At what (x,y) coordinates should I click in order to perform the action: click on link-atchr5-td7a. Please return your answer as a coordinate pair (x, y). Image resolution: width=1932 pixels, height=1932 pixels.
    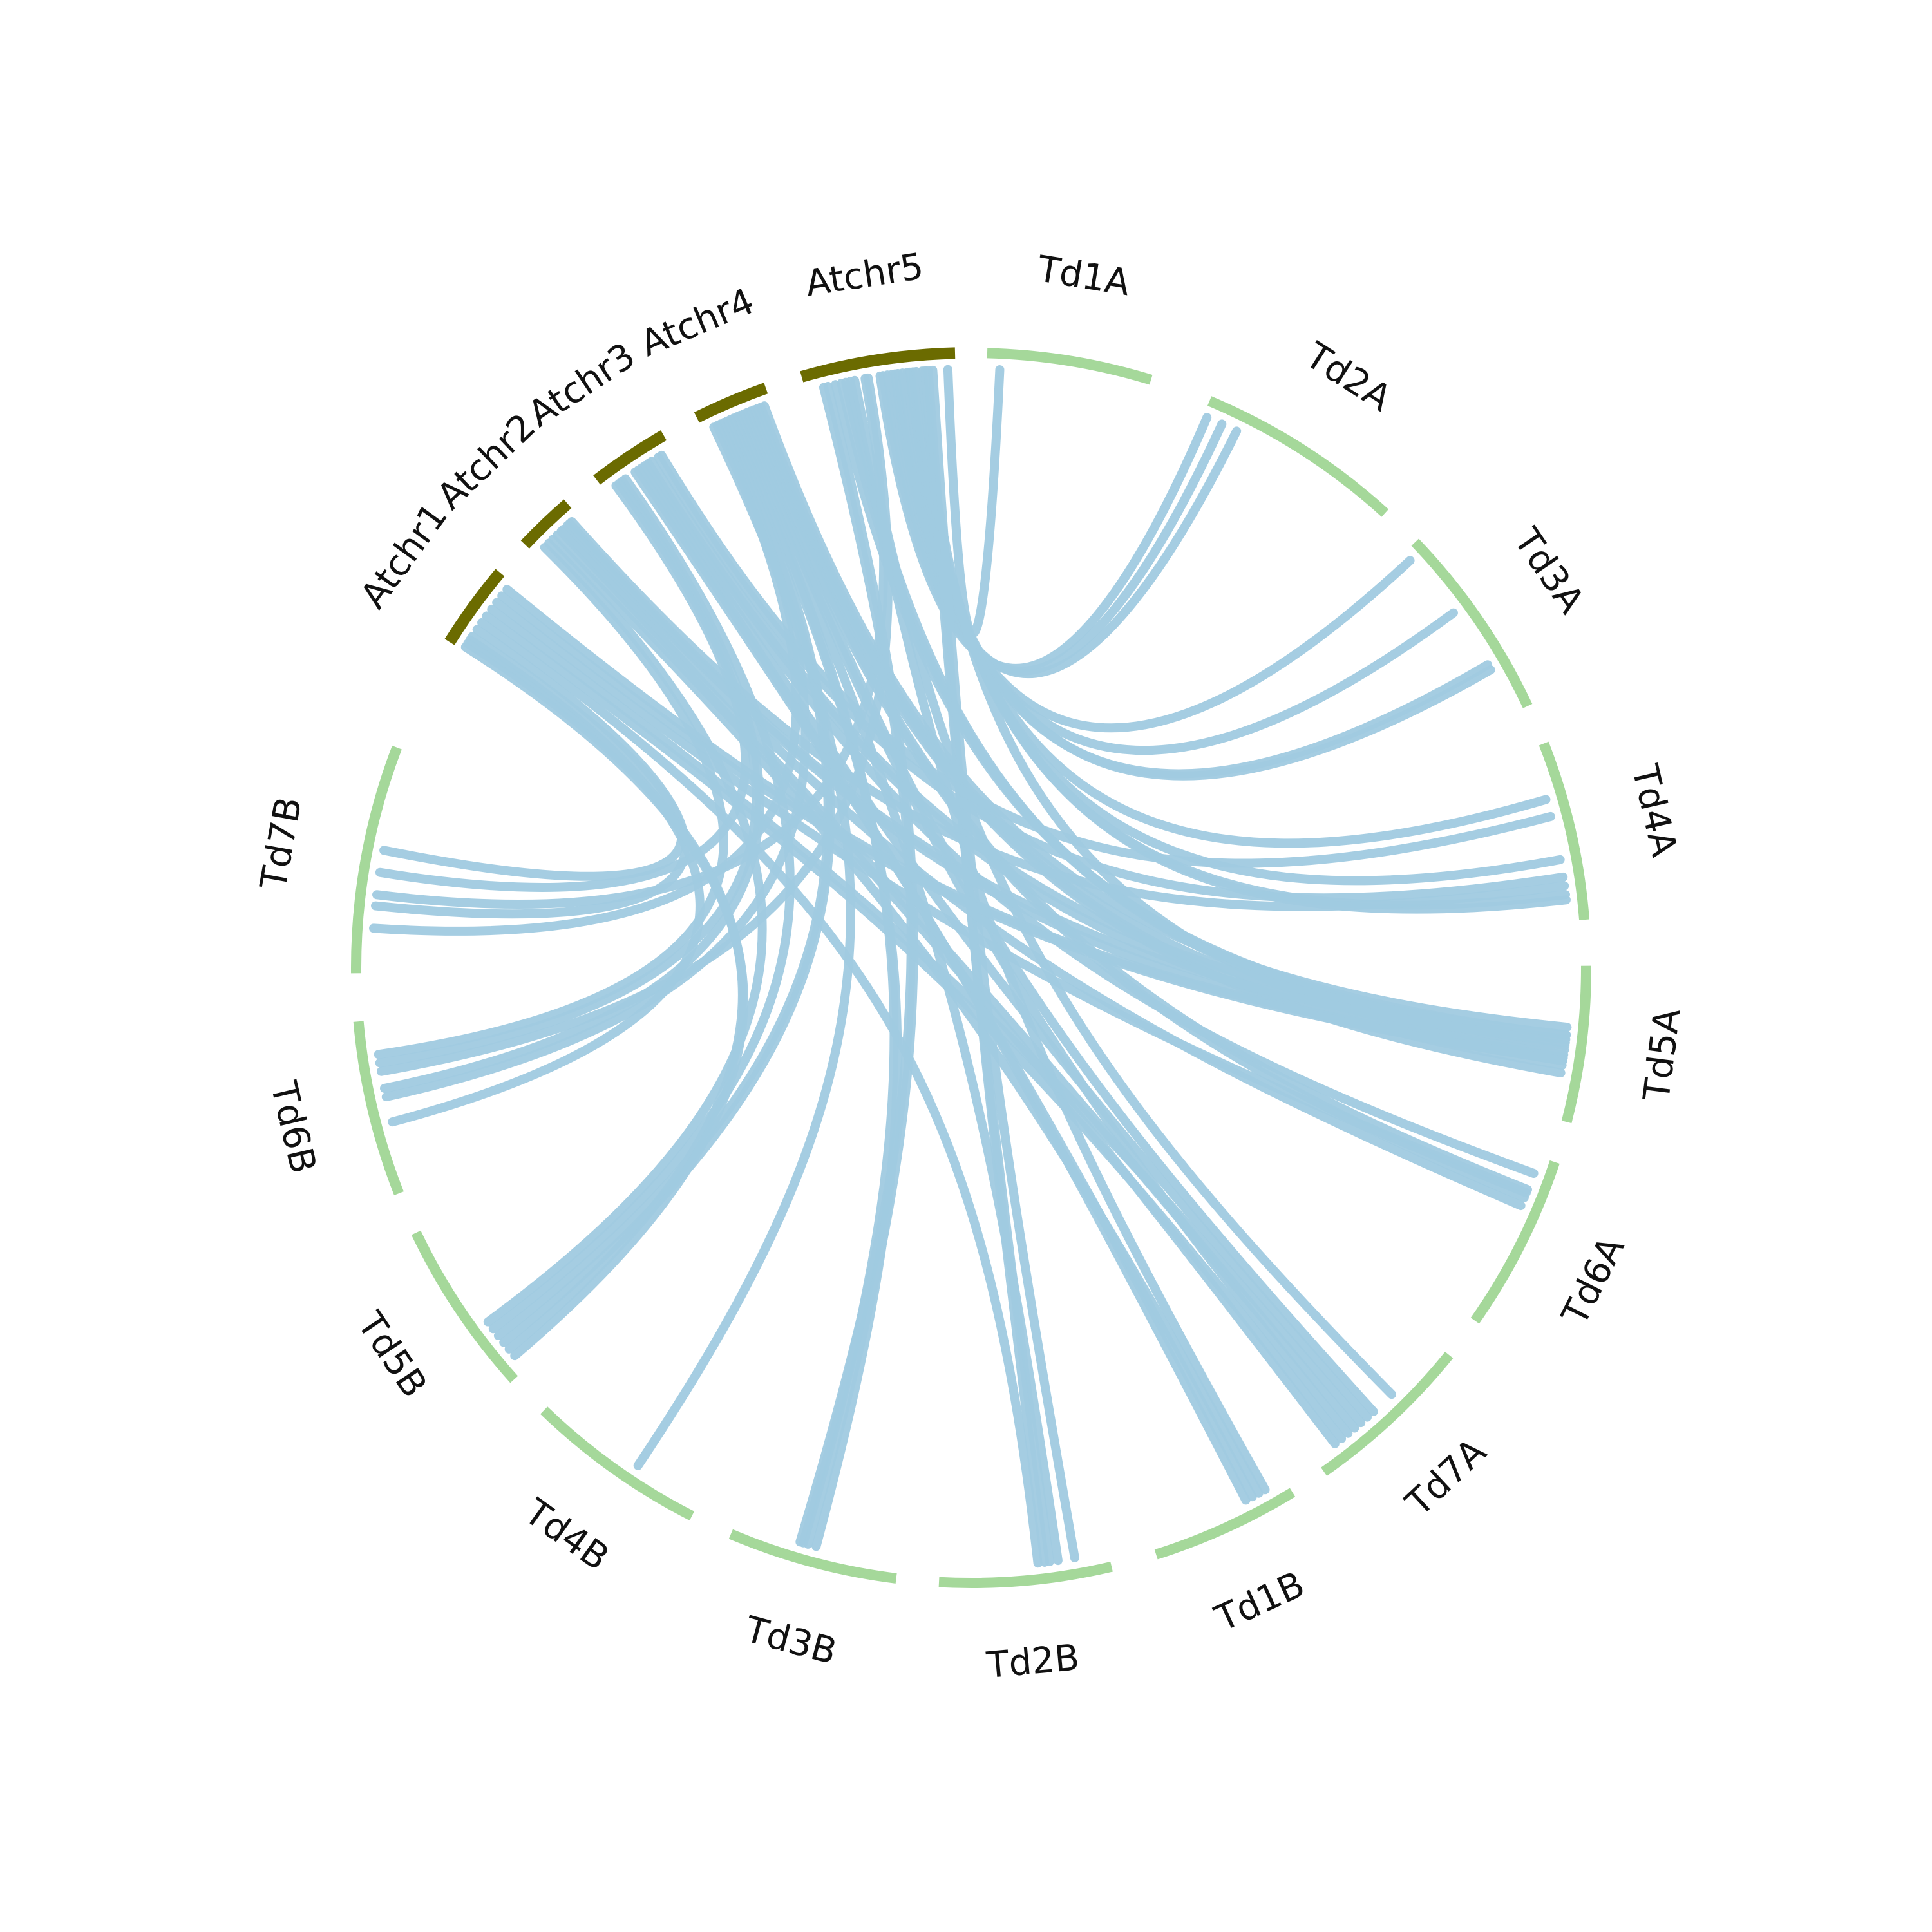
    Looking at the image, I should click on (1123, 887).